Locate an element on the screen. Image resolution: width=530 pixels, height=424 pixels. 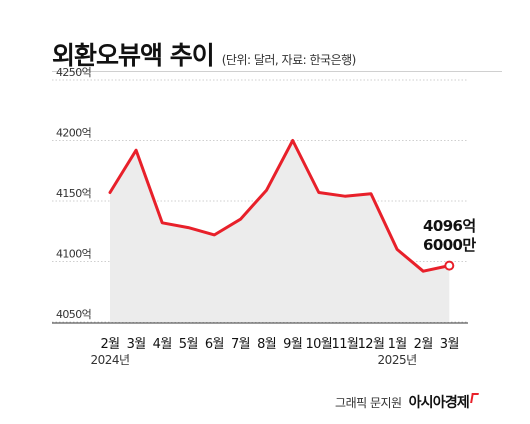
x-tick-label: 11월 is located at coordinates (345, 344).